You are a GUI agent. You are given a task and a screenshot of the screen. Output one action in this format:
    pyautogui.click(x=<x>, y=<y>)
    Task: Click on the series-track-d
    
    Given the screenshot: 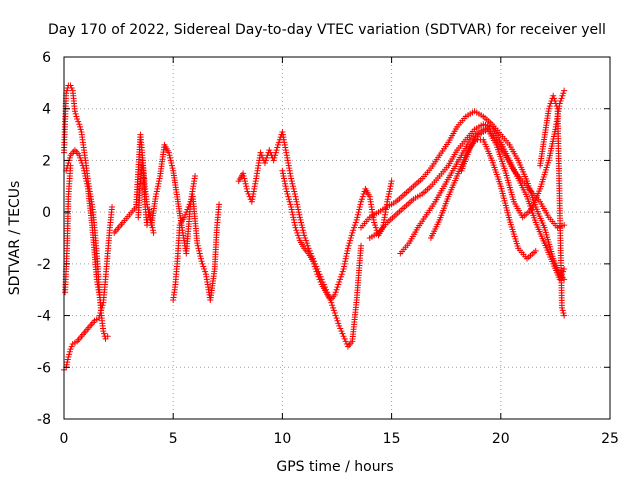 What is the action you would take?
    pyautogui.click(x=68, y=229)
    